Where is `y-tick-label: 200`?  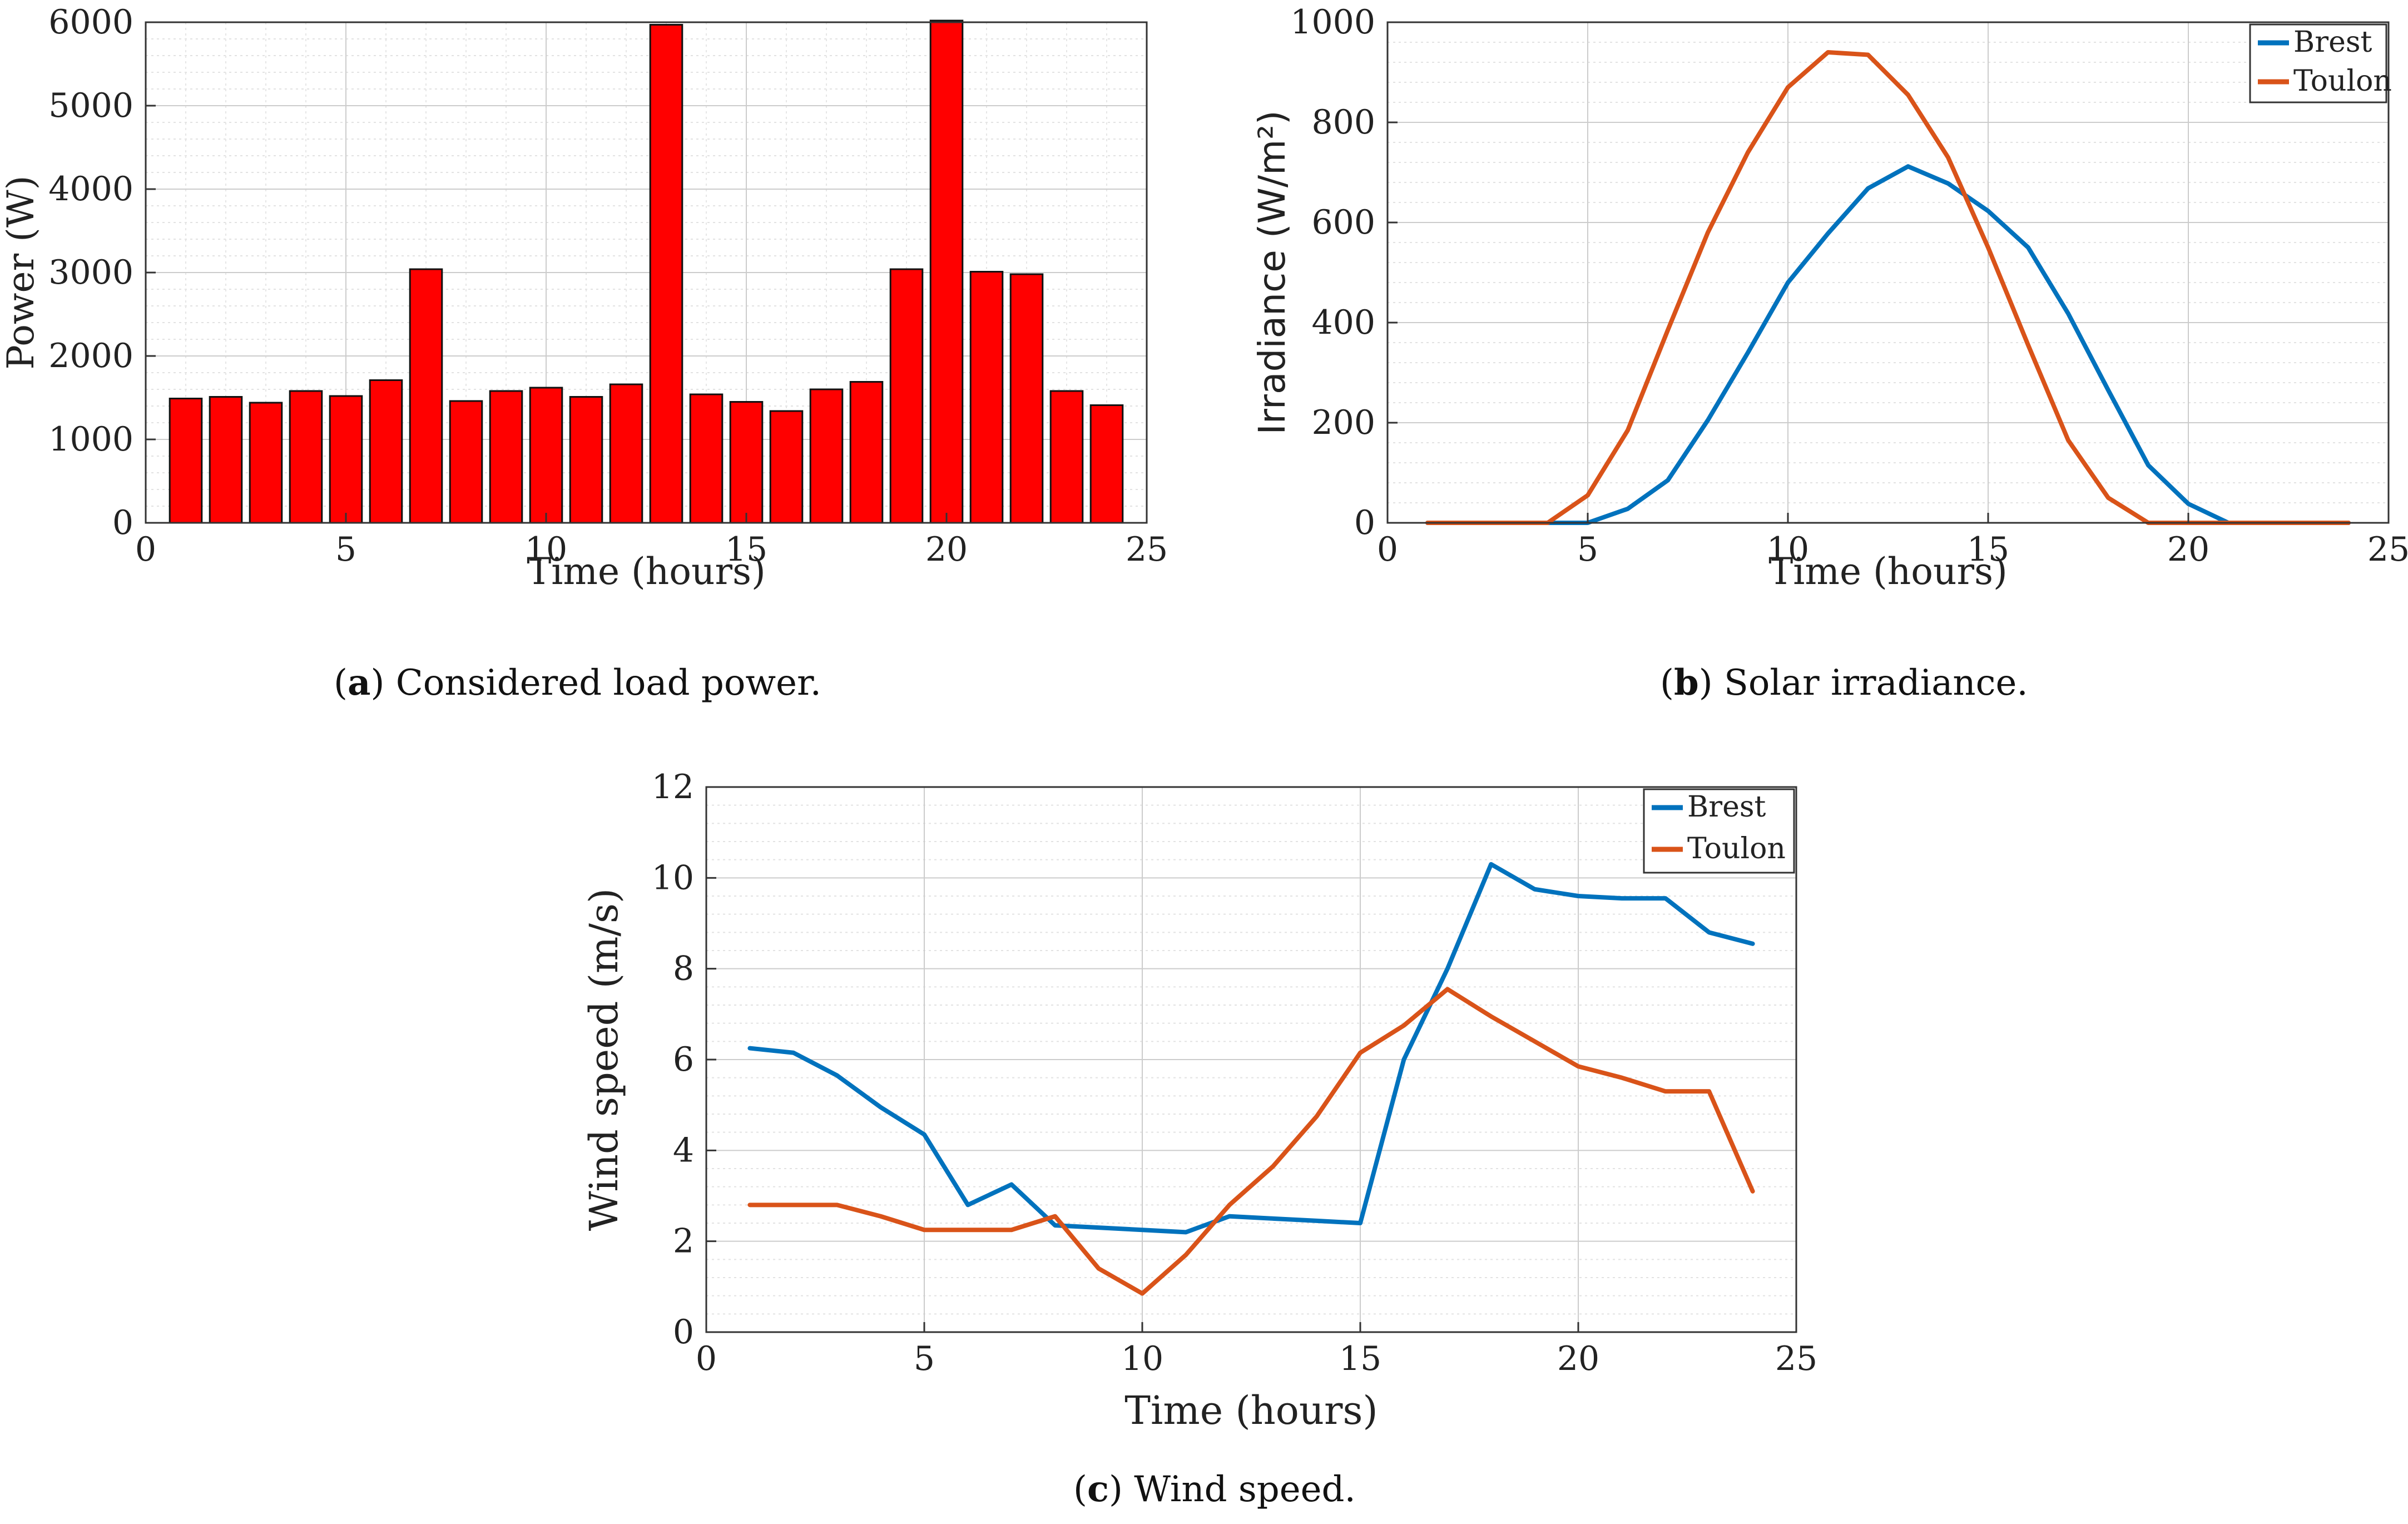
y-tick-label: 200 is located at coordinates (1343, 422).